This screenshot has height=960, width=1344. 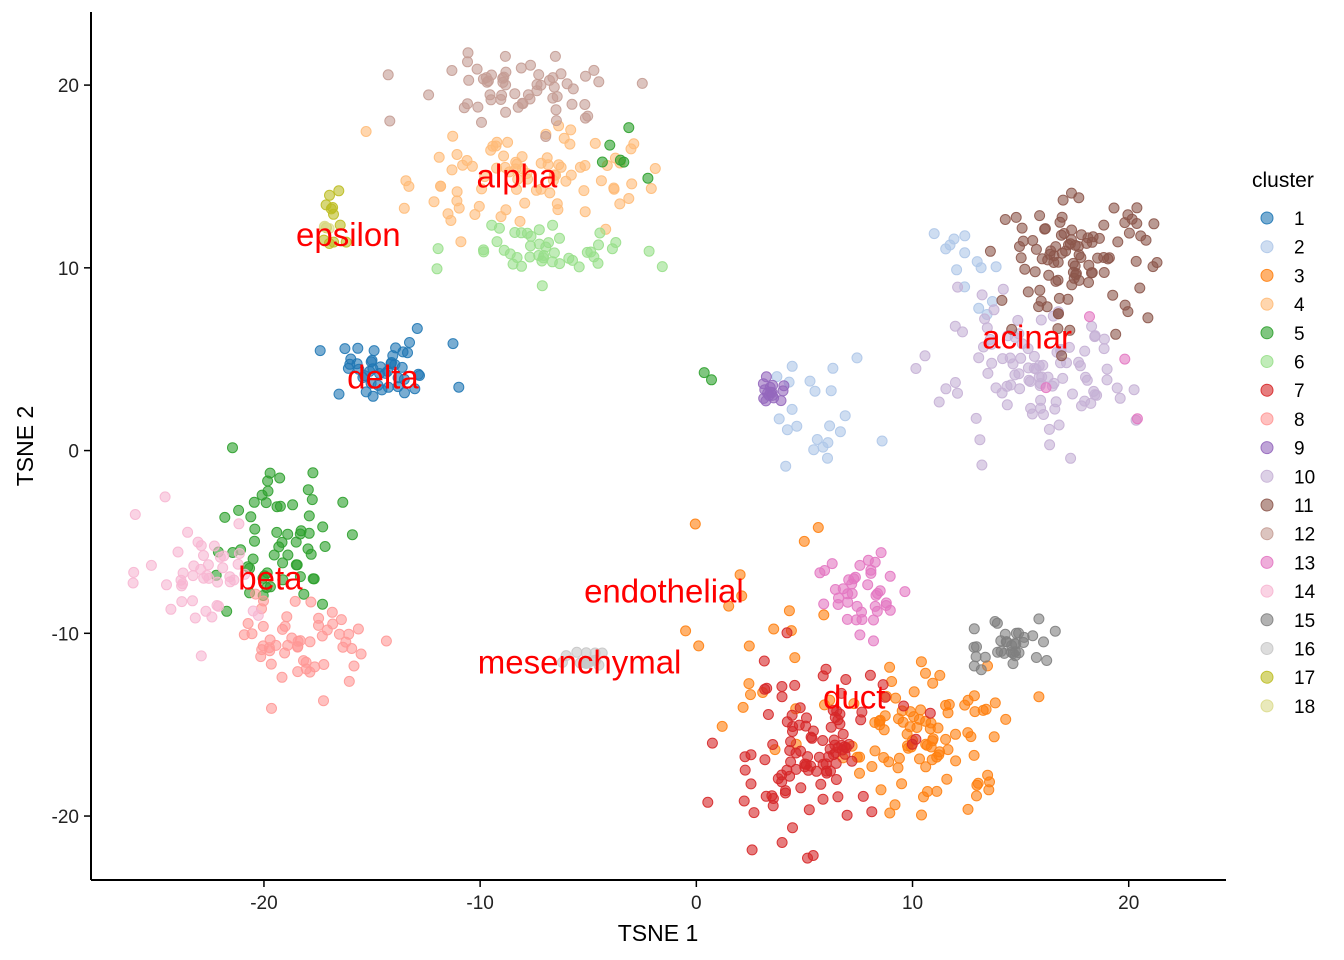 I want to click on legend-title: cluster, so click(x=1283, y=180).